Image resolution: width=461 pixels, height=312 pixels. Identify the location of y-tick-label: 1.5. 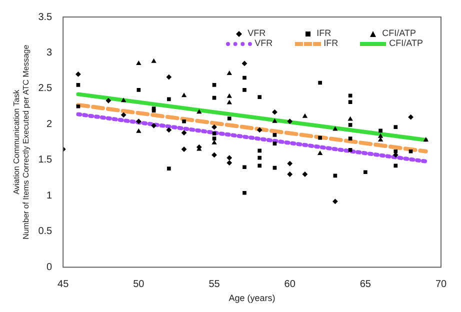
(45, 160).